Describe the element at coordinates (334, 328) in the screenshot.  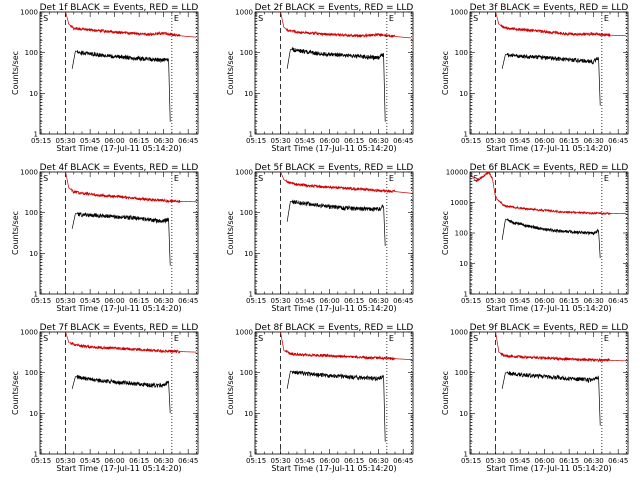
I see `panel-title: Det 8f BLACK = Events, RED = LLD` at that location.